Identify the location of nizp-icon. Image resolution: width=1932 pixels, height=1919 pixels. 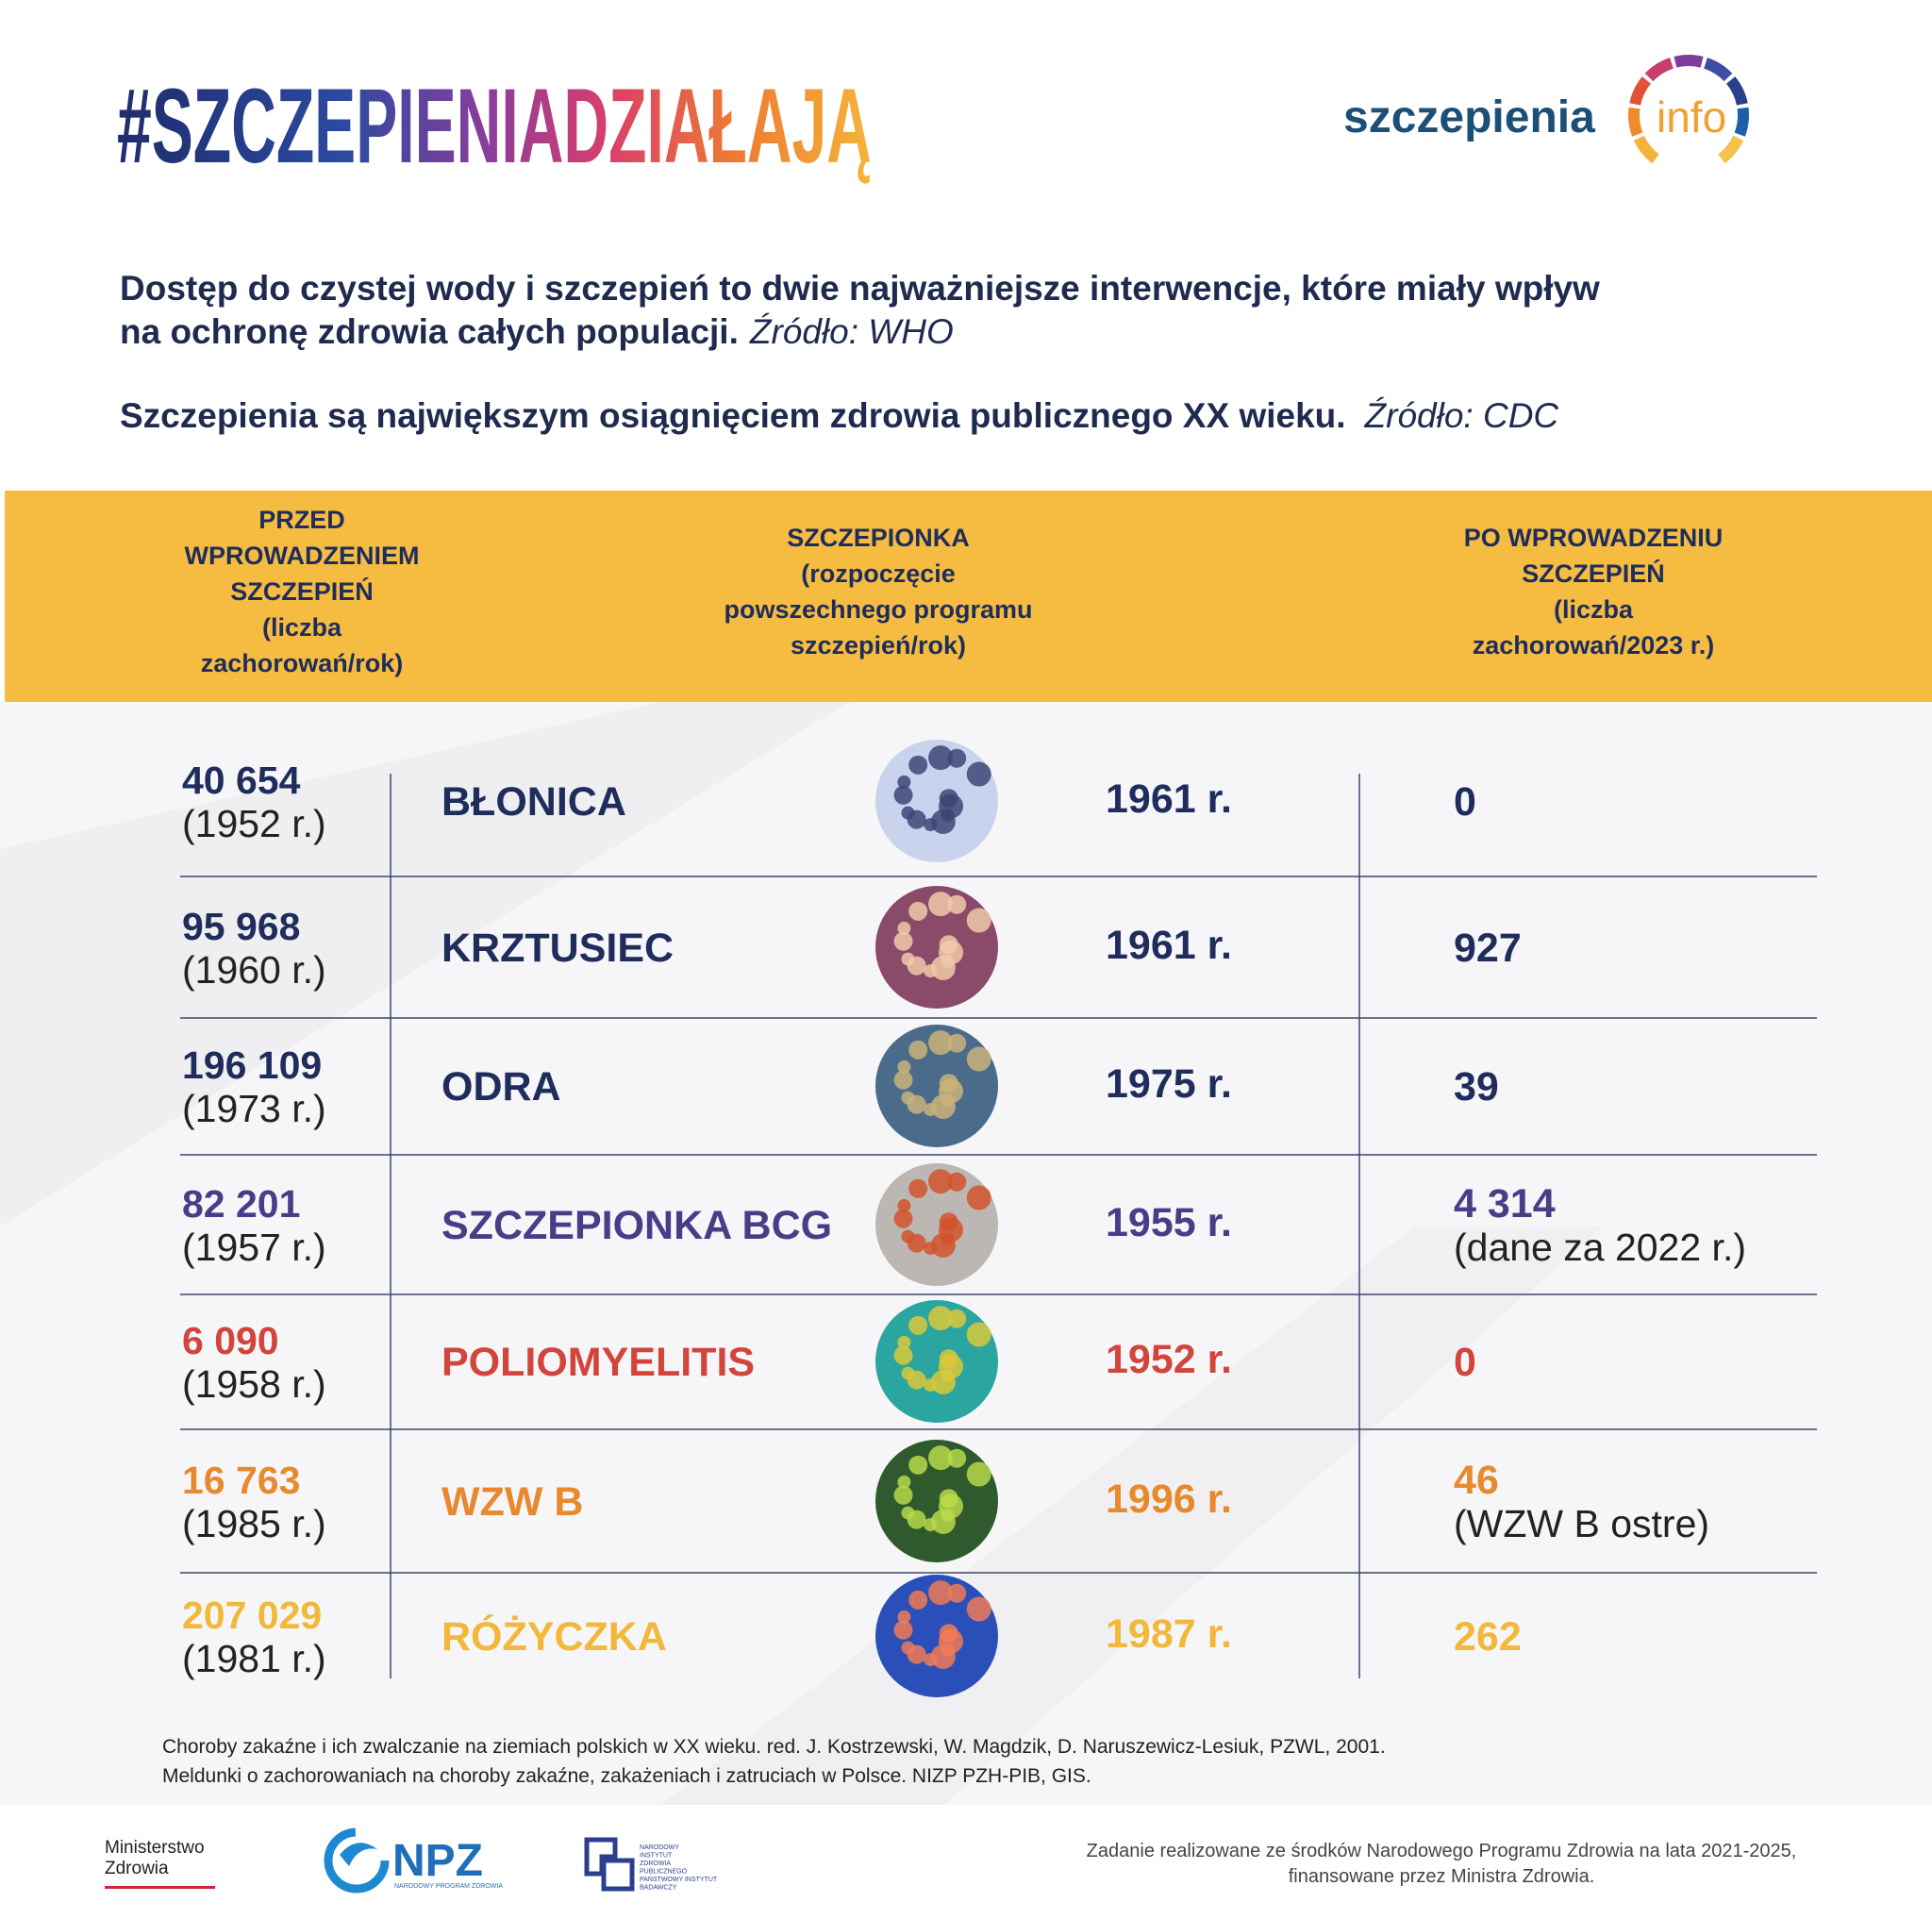
(610, 1864).